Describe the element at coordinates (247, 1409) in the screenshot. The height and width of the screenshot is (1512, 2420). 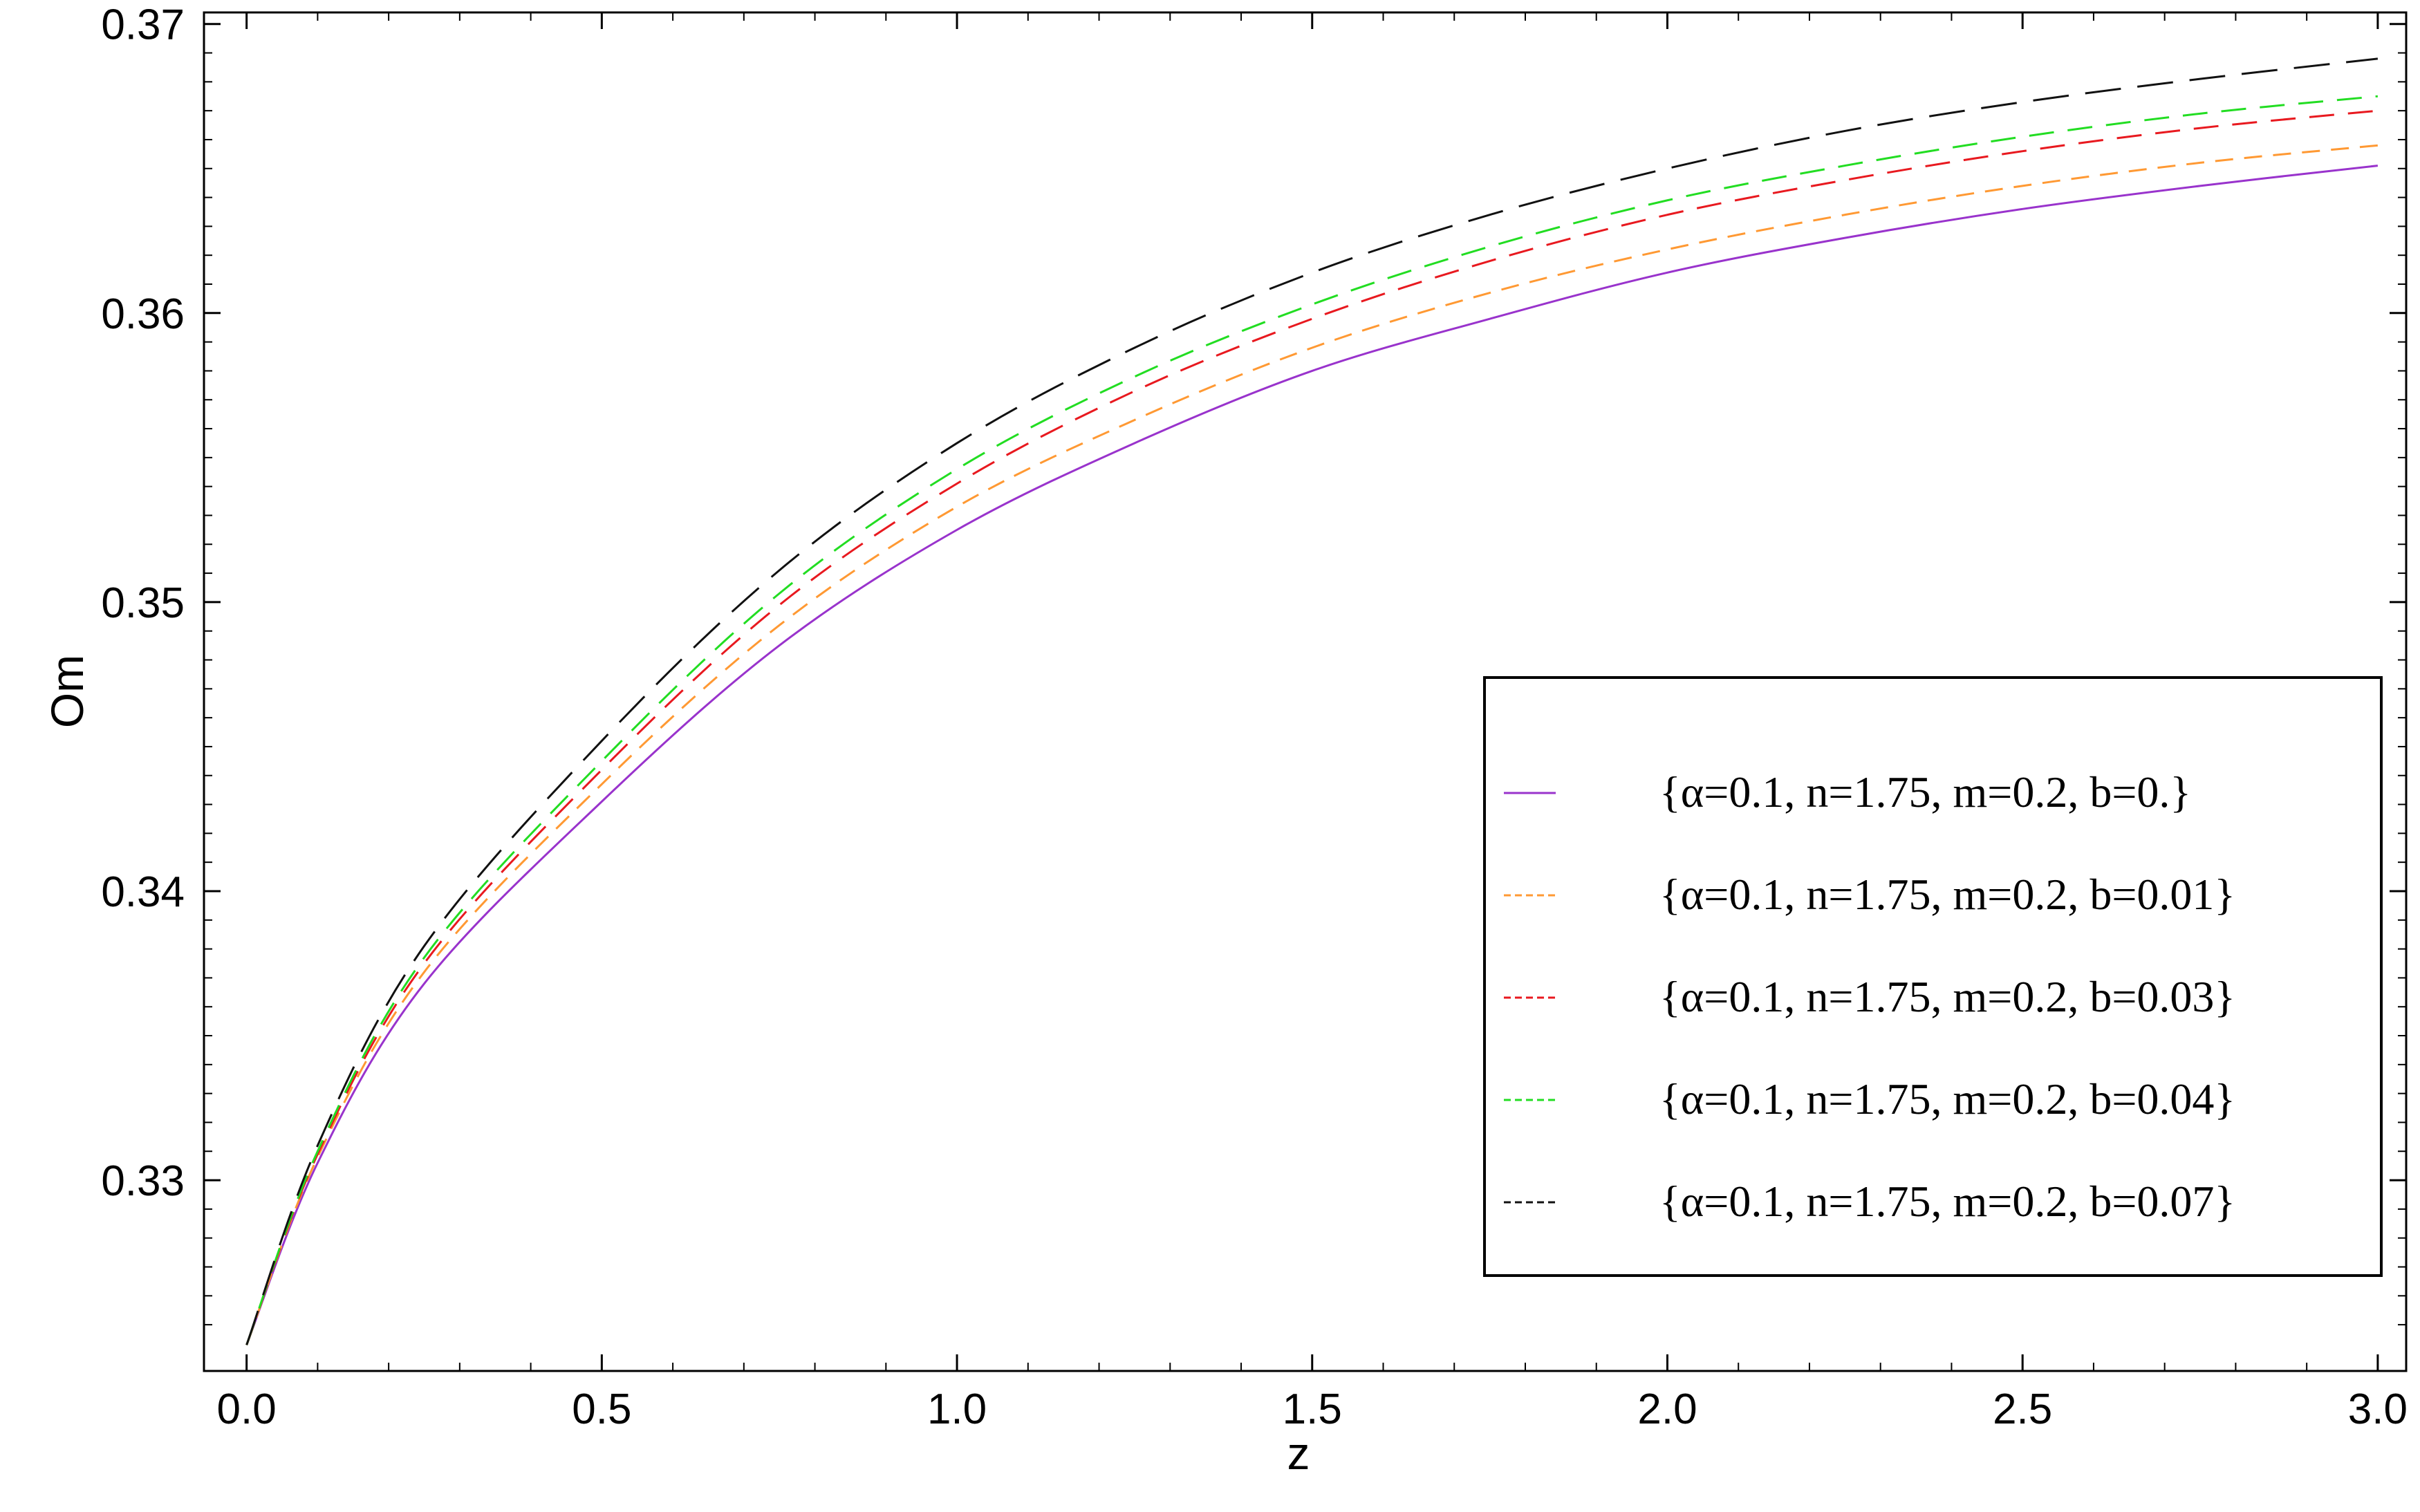
I see `x-tick-label: 0.0` at that location.